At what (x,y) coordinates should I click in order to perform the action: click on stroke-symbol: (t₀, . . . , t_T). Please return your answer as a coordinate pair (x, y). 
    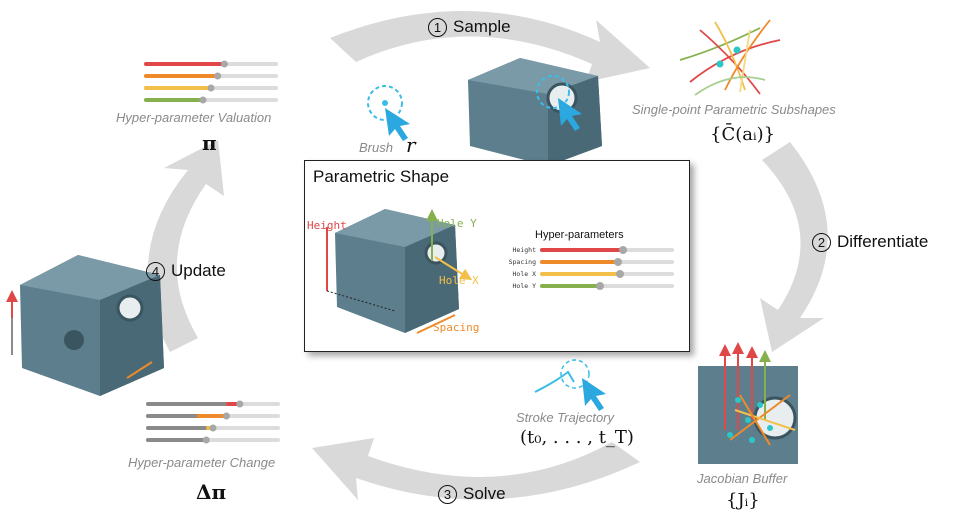
    Looking at the image, I should click on (577, 437).